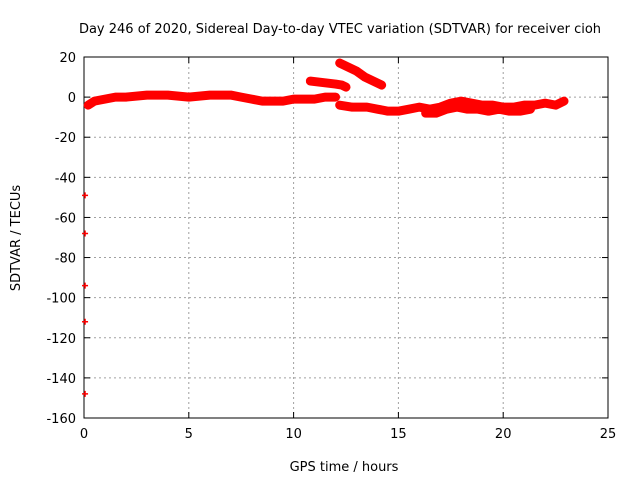  What do you see at coordinates (398, 434) in the screenshot?
I see `x-tick-label: 15` at bounding box center [398, 434].